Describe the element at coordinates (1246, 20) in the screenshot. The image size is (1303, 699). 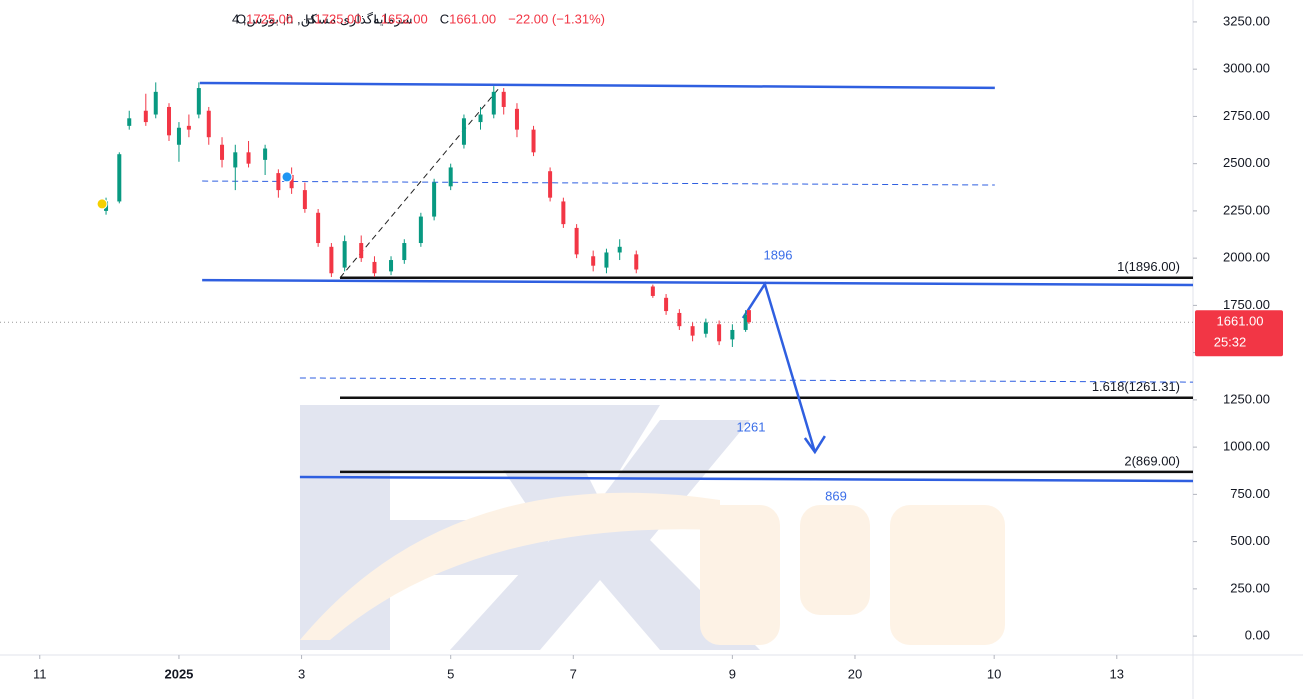
I see `y-tick-label: 3250.00` at that location.